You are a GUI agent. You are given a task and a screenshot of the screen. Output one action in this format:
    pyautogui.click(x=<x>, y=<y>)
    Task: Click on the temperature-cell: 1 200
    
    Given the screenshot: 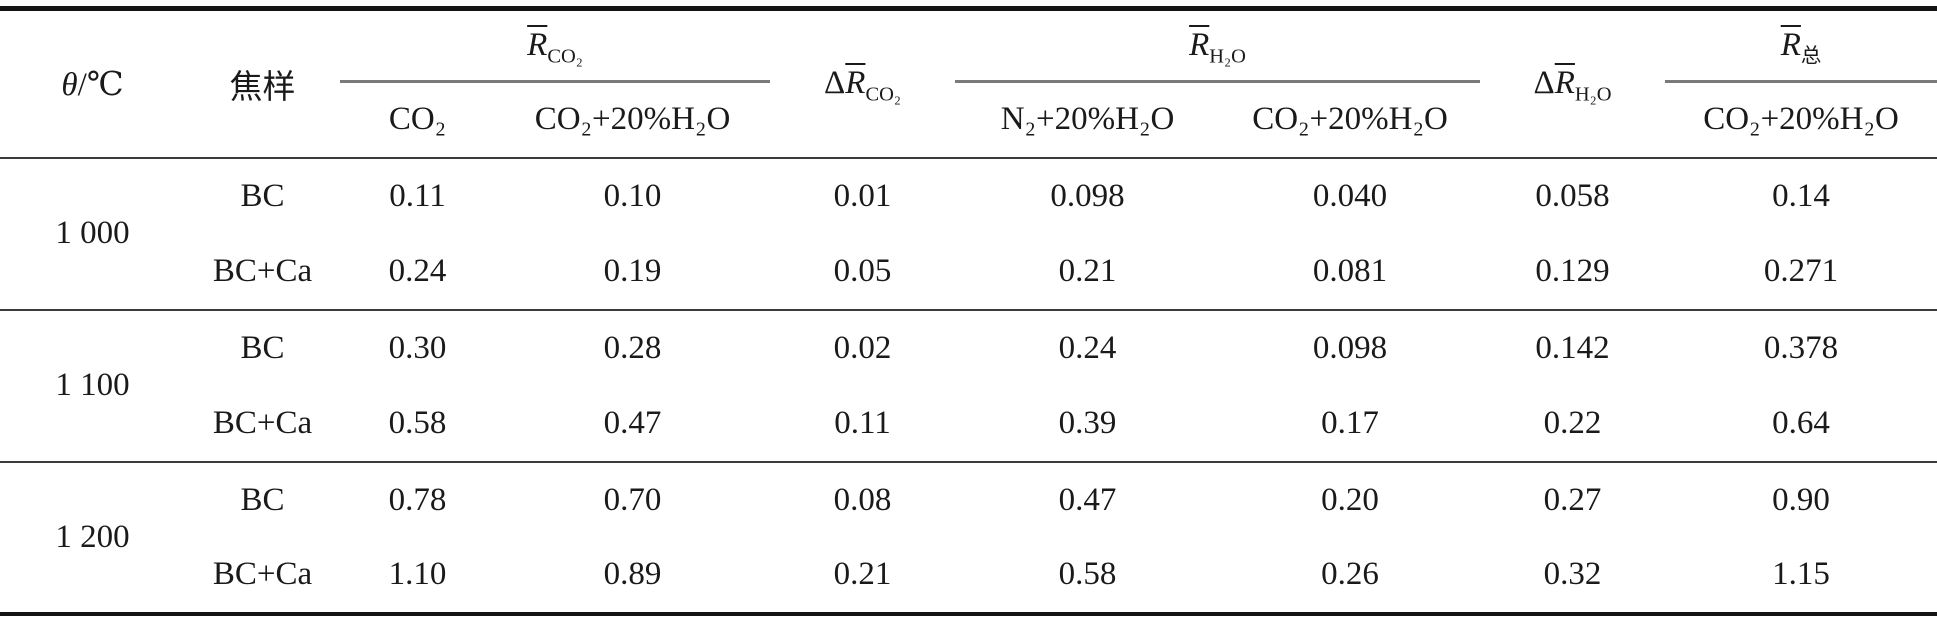 What is the action you would take?
    pyautogui.click(x=92, y=537)
    